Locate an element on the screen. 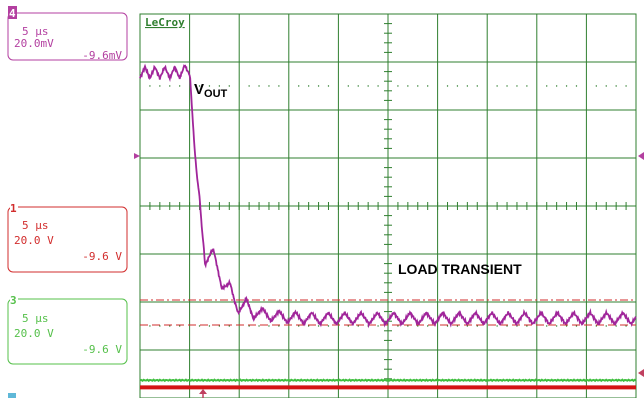  vout-annotation: VOUT is located at coordinates (211, 90).